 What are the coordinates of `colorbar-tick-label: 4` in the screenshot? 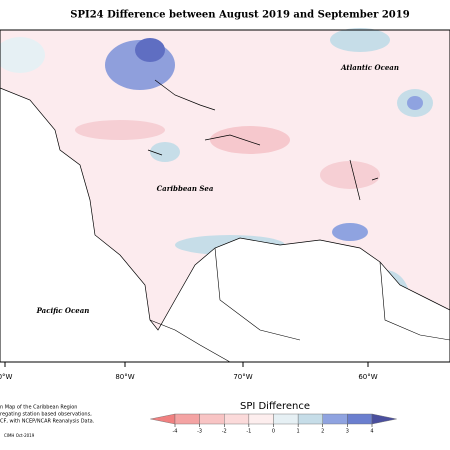 It's located at (371, 432).